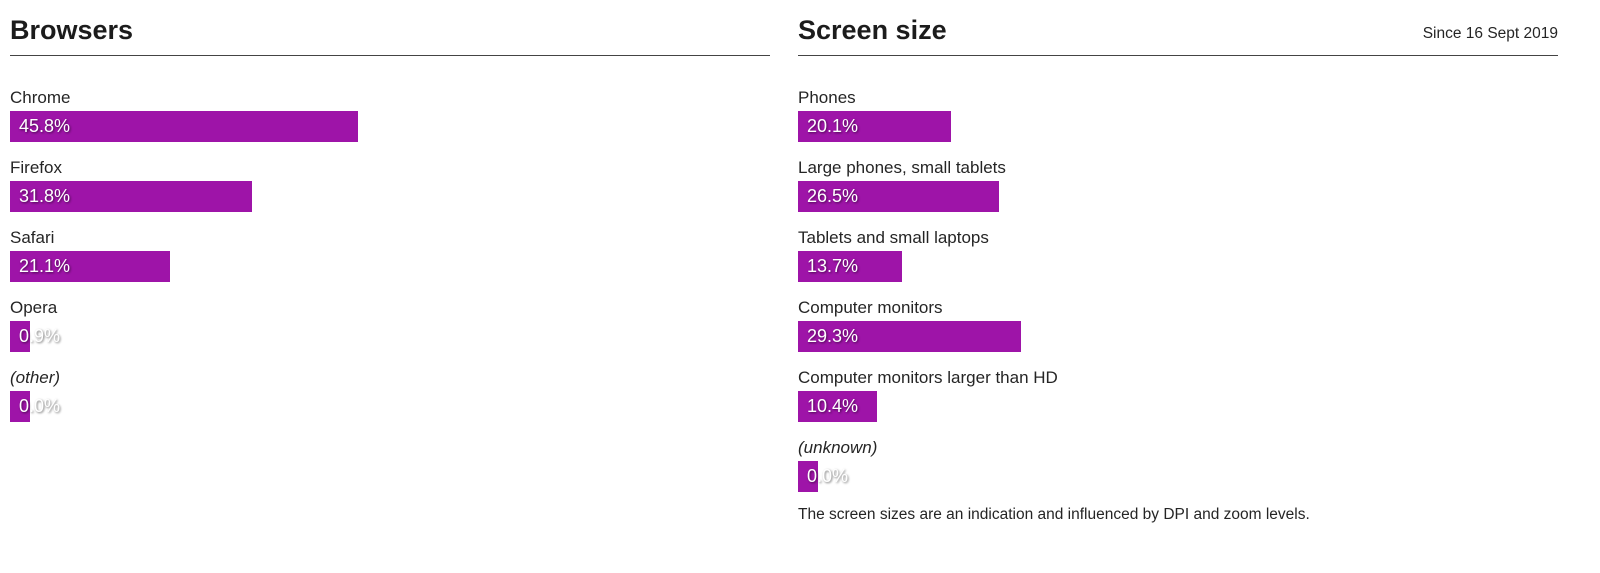 The height and width of the screenshot is (573, 1600). I want to click on panel-header: Screen size Since 16 Sept 2019, so click(1178, 35).